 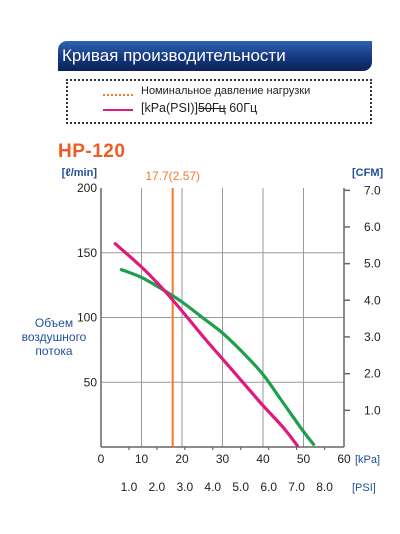 I want to click on legend-curve-label: [kPa(PSI)]50Гц 60Гц, so click(x=199, y=108).